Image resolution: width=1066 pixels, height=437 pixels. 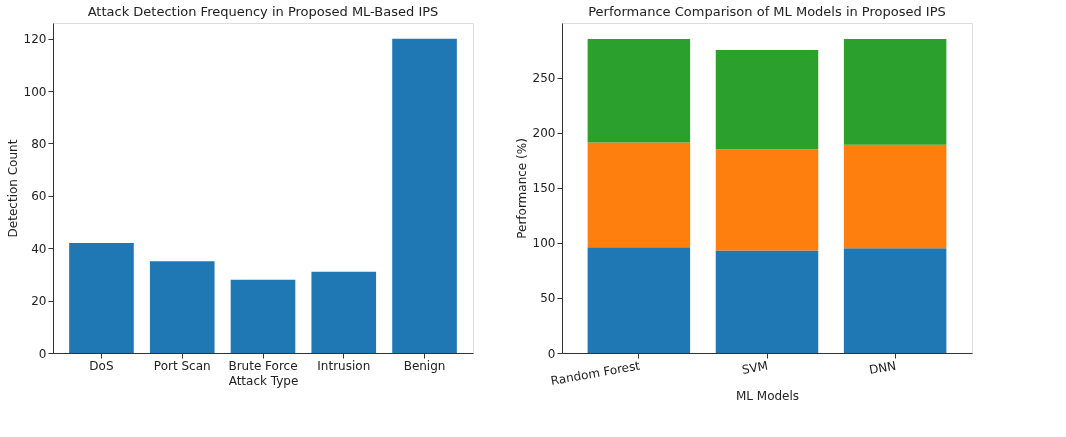 What do you see at coordinates (544, 188) in the screenshot?
I see `y-tick-label: 150` at bounding box center [544, 188].